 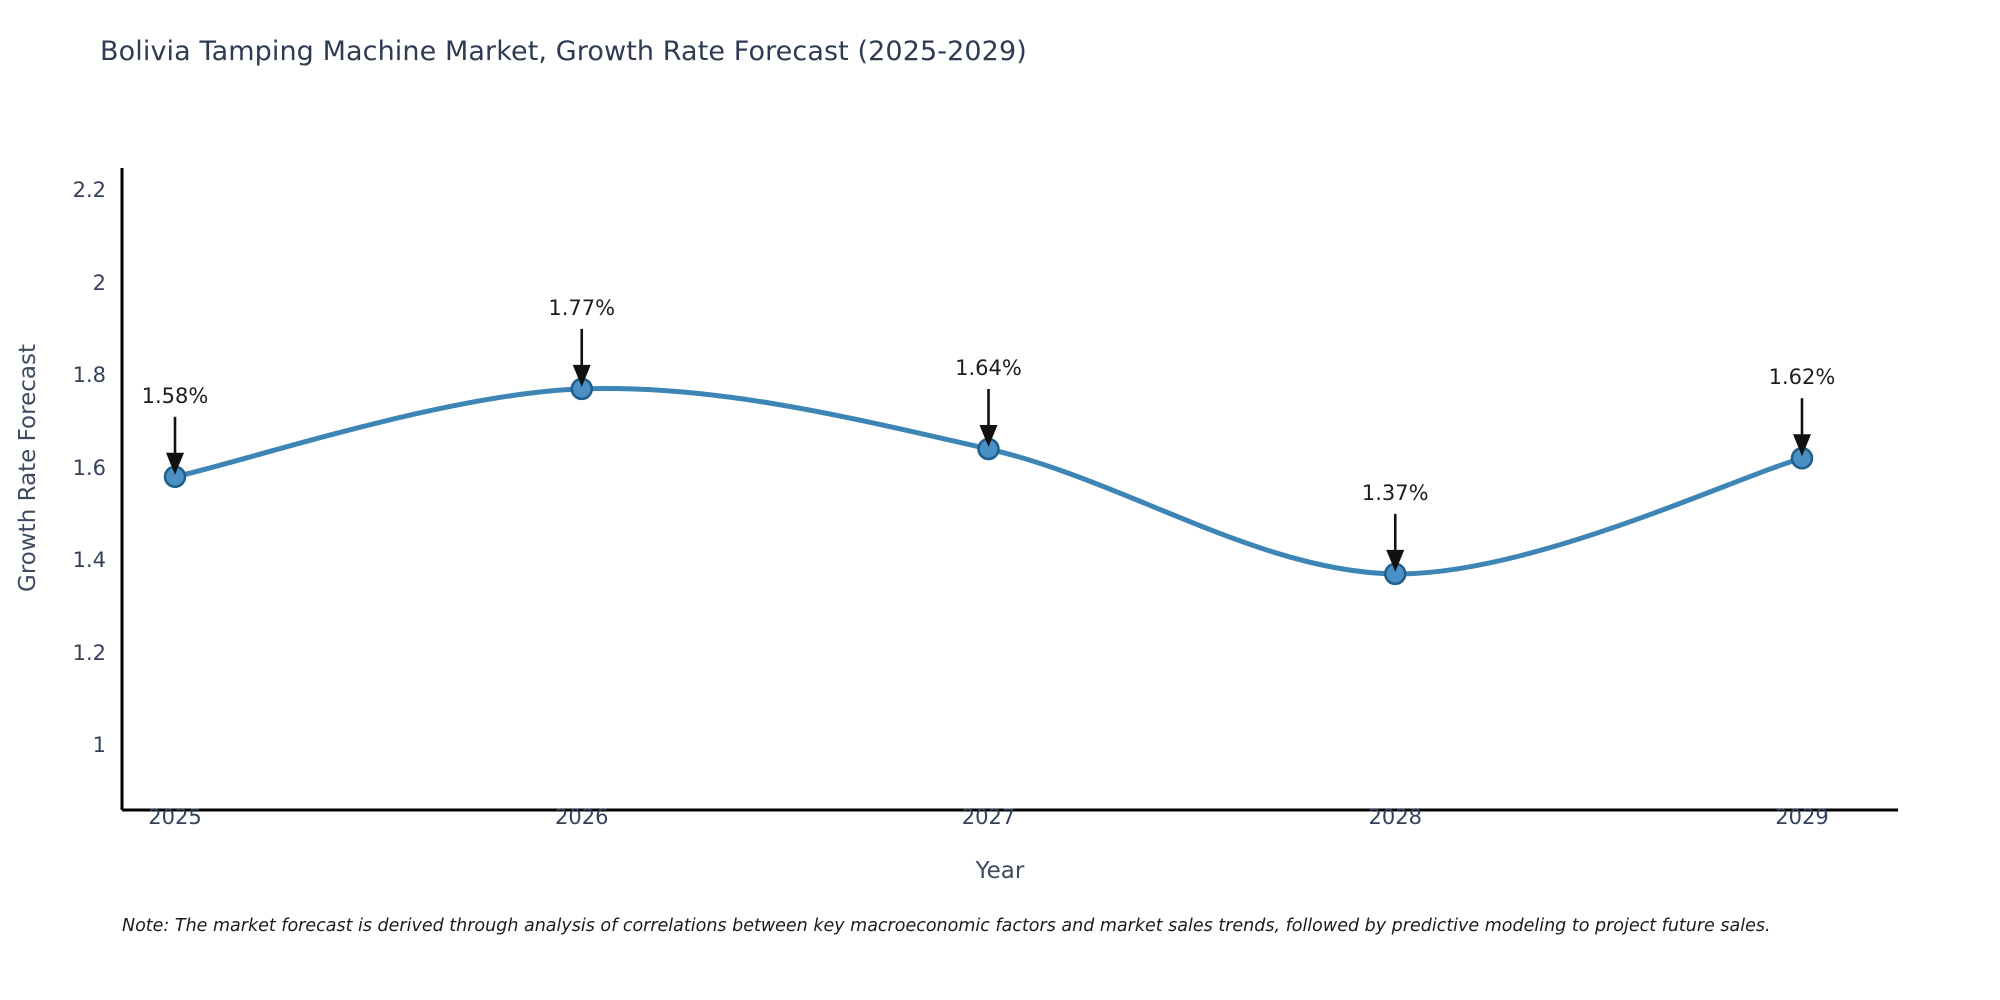 I want to click on data-value-label: 1.62%, so click(x=1802, y=377).